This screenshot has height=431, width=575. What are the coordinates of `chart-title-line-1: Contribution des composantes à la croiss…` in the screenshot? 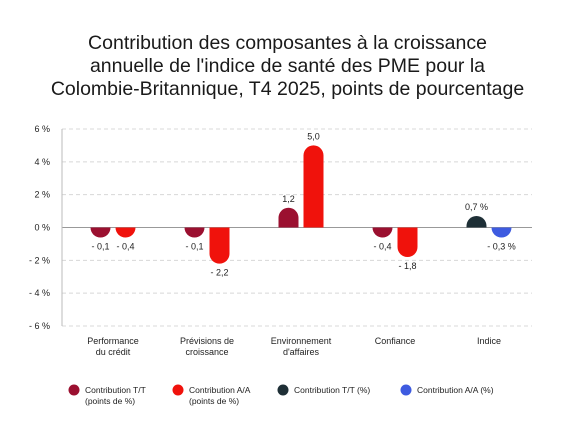 It's located at (287, 43).